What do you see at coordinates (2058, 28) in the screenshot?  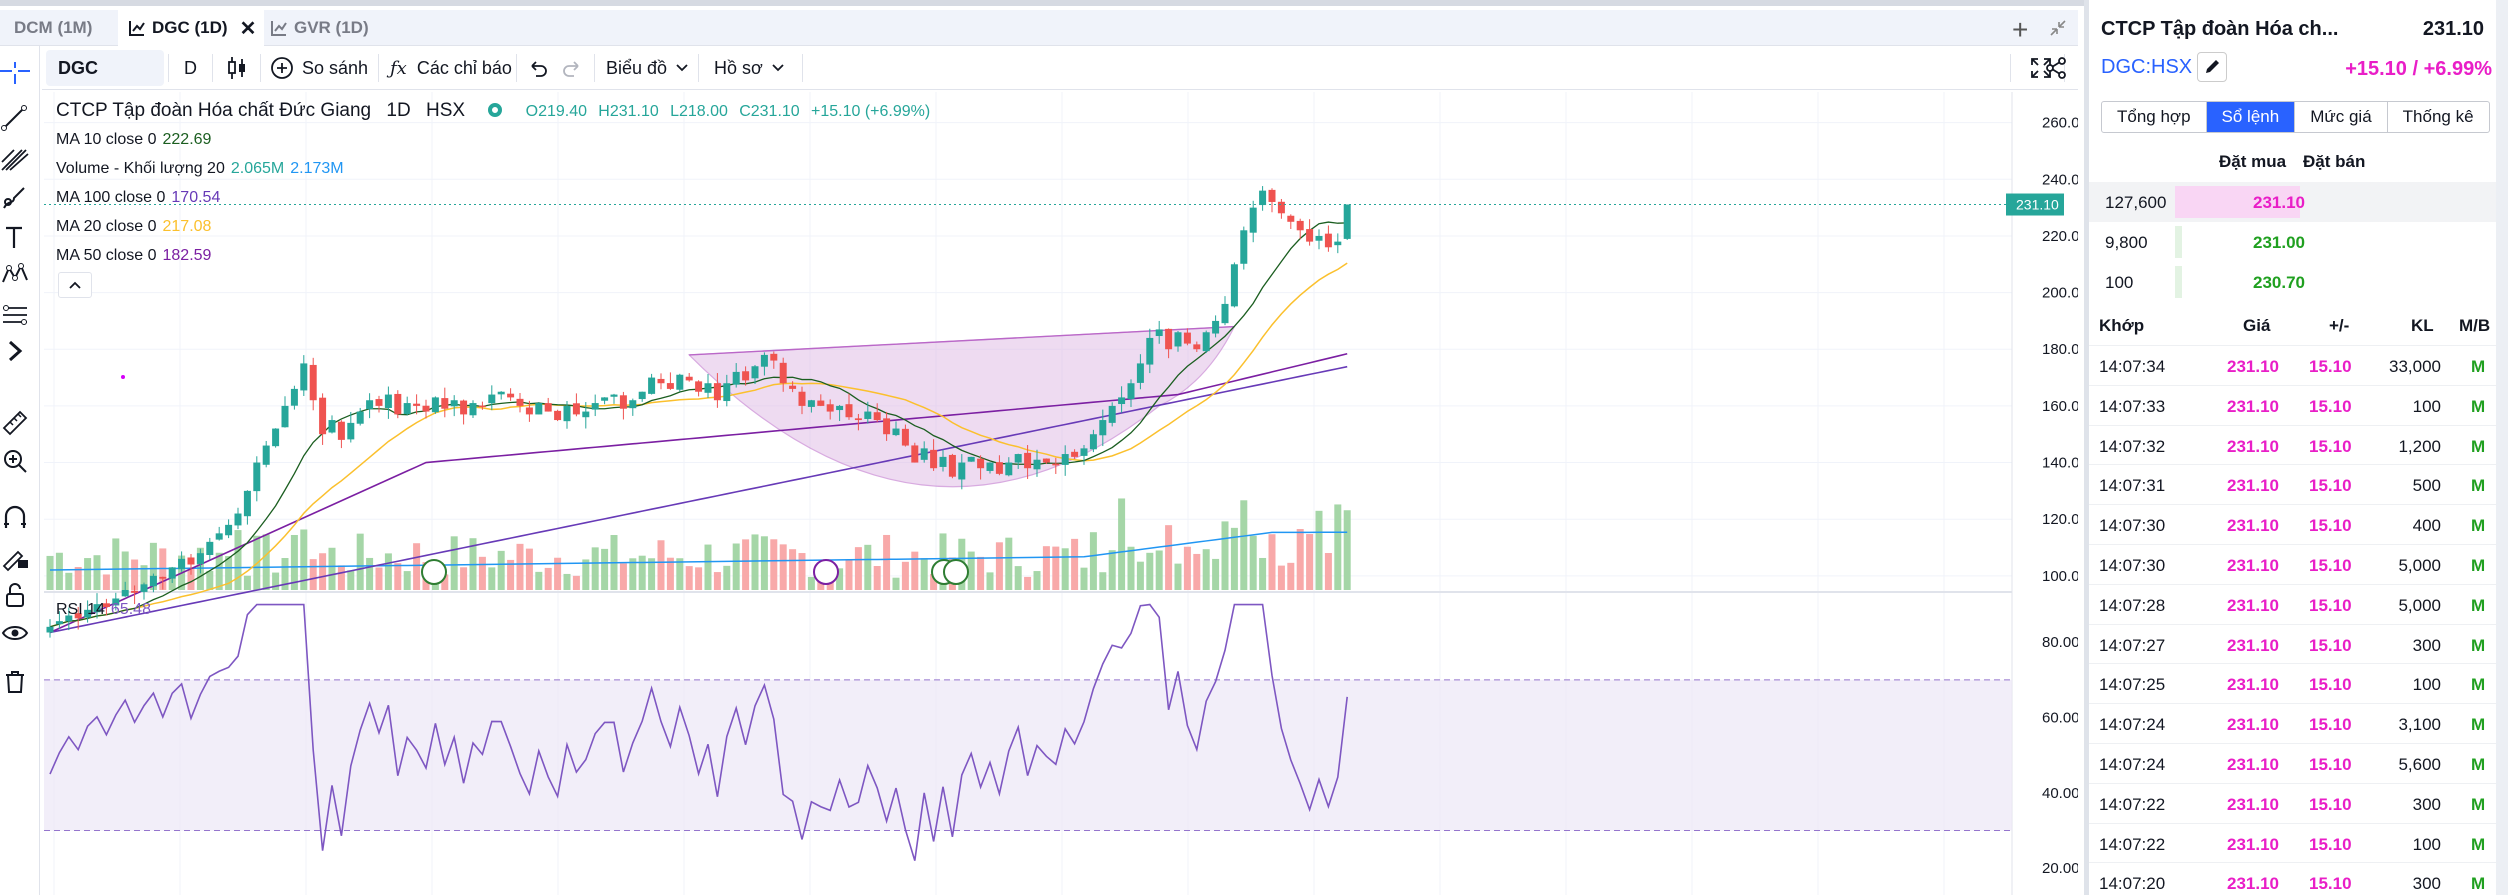 I see `collapse-icon` at bounding box center [2058, 28].